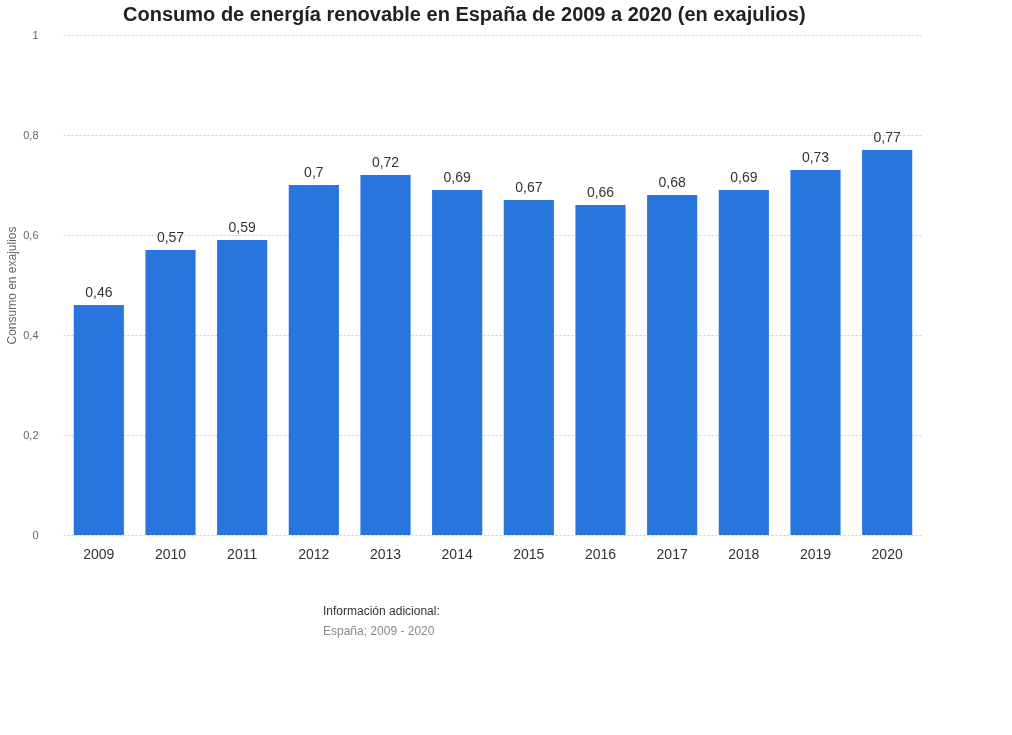 This screenshot has width=1012, height=735. I want to click on x-tick-label: 2011, so click(242, 553).